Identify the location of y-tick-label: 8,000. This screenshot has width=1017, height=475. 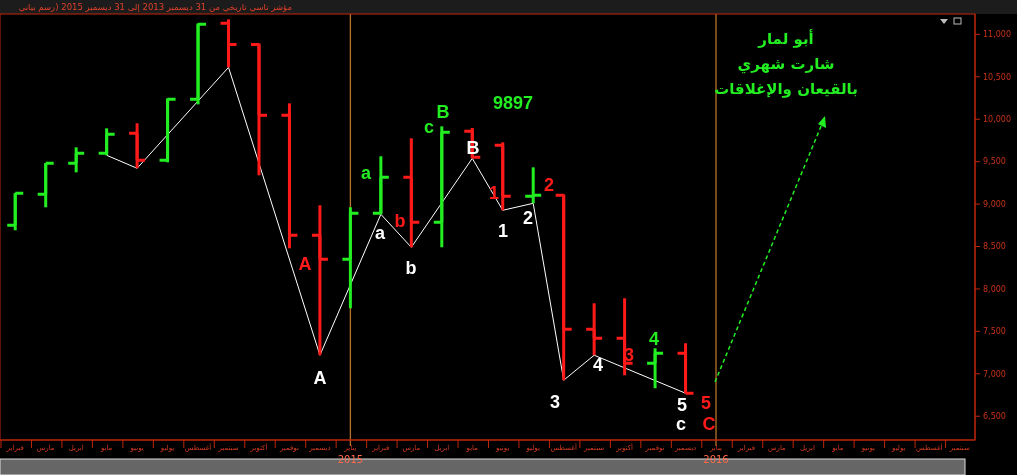
(994, 289).